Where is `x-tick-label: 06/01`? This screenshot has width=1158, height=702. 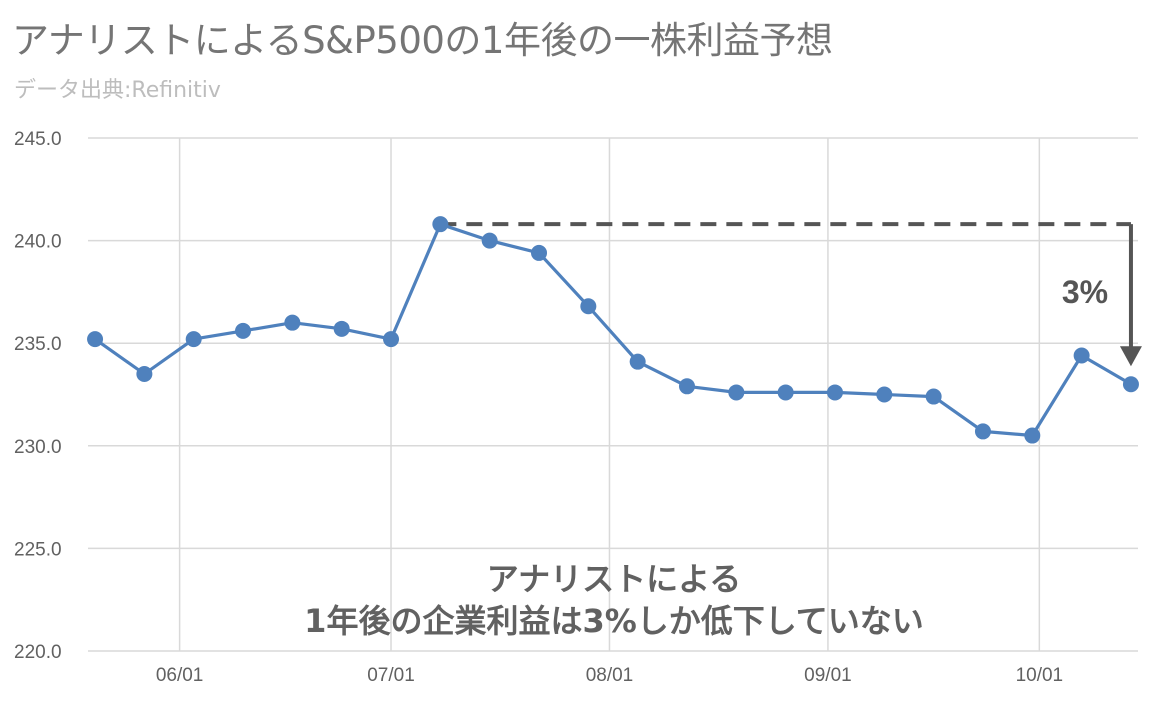
x-tick-label: 06/01 is located at coordinates (180, 675).